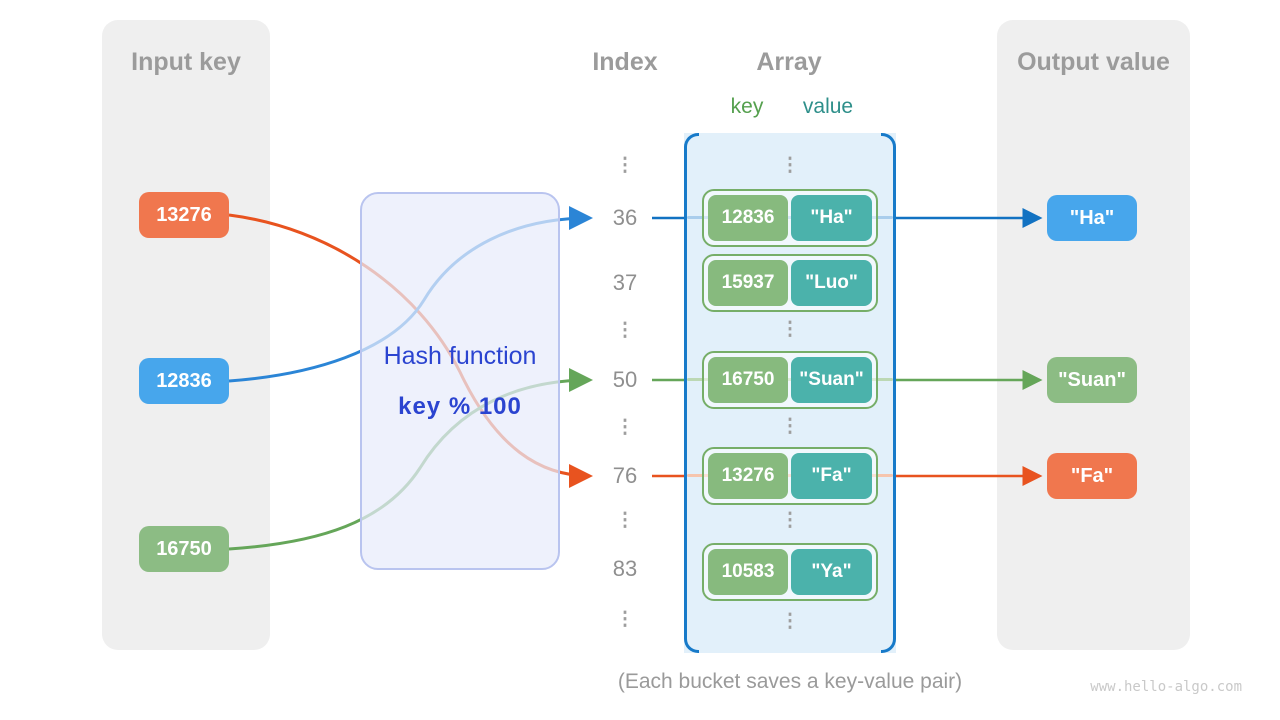 The image size is (1280, 720). Describe the element at coordinates (625, 282) in the screenshot. I see `index-37: 37` at that location.